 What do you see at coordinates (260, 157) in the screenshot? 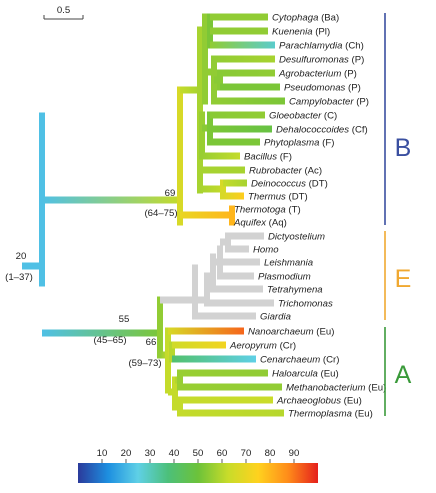
I see `taxon-name: Bacillus` at bounding box center [260, 157].